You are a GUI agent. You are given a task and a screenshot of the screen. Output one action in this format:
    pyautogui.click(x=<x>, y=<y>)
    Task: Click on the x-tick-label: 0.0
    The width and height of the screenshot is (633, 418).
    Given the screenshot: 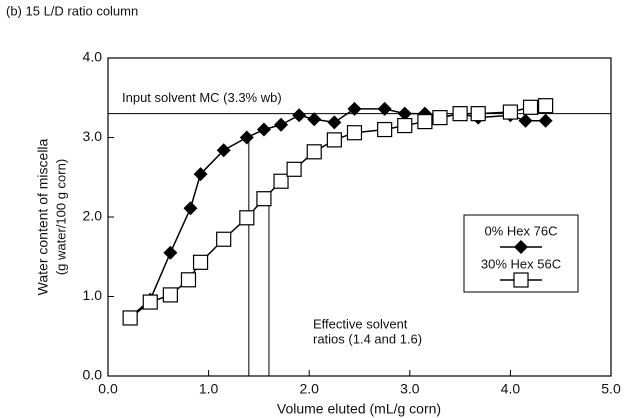 What is the action you would take?
    pyautogui.click(x=108, y=389)
    